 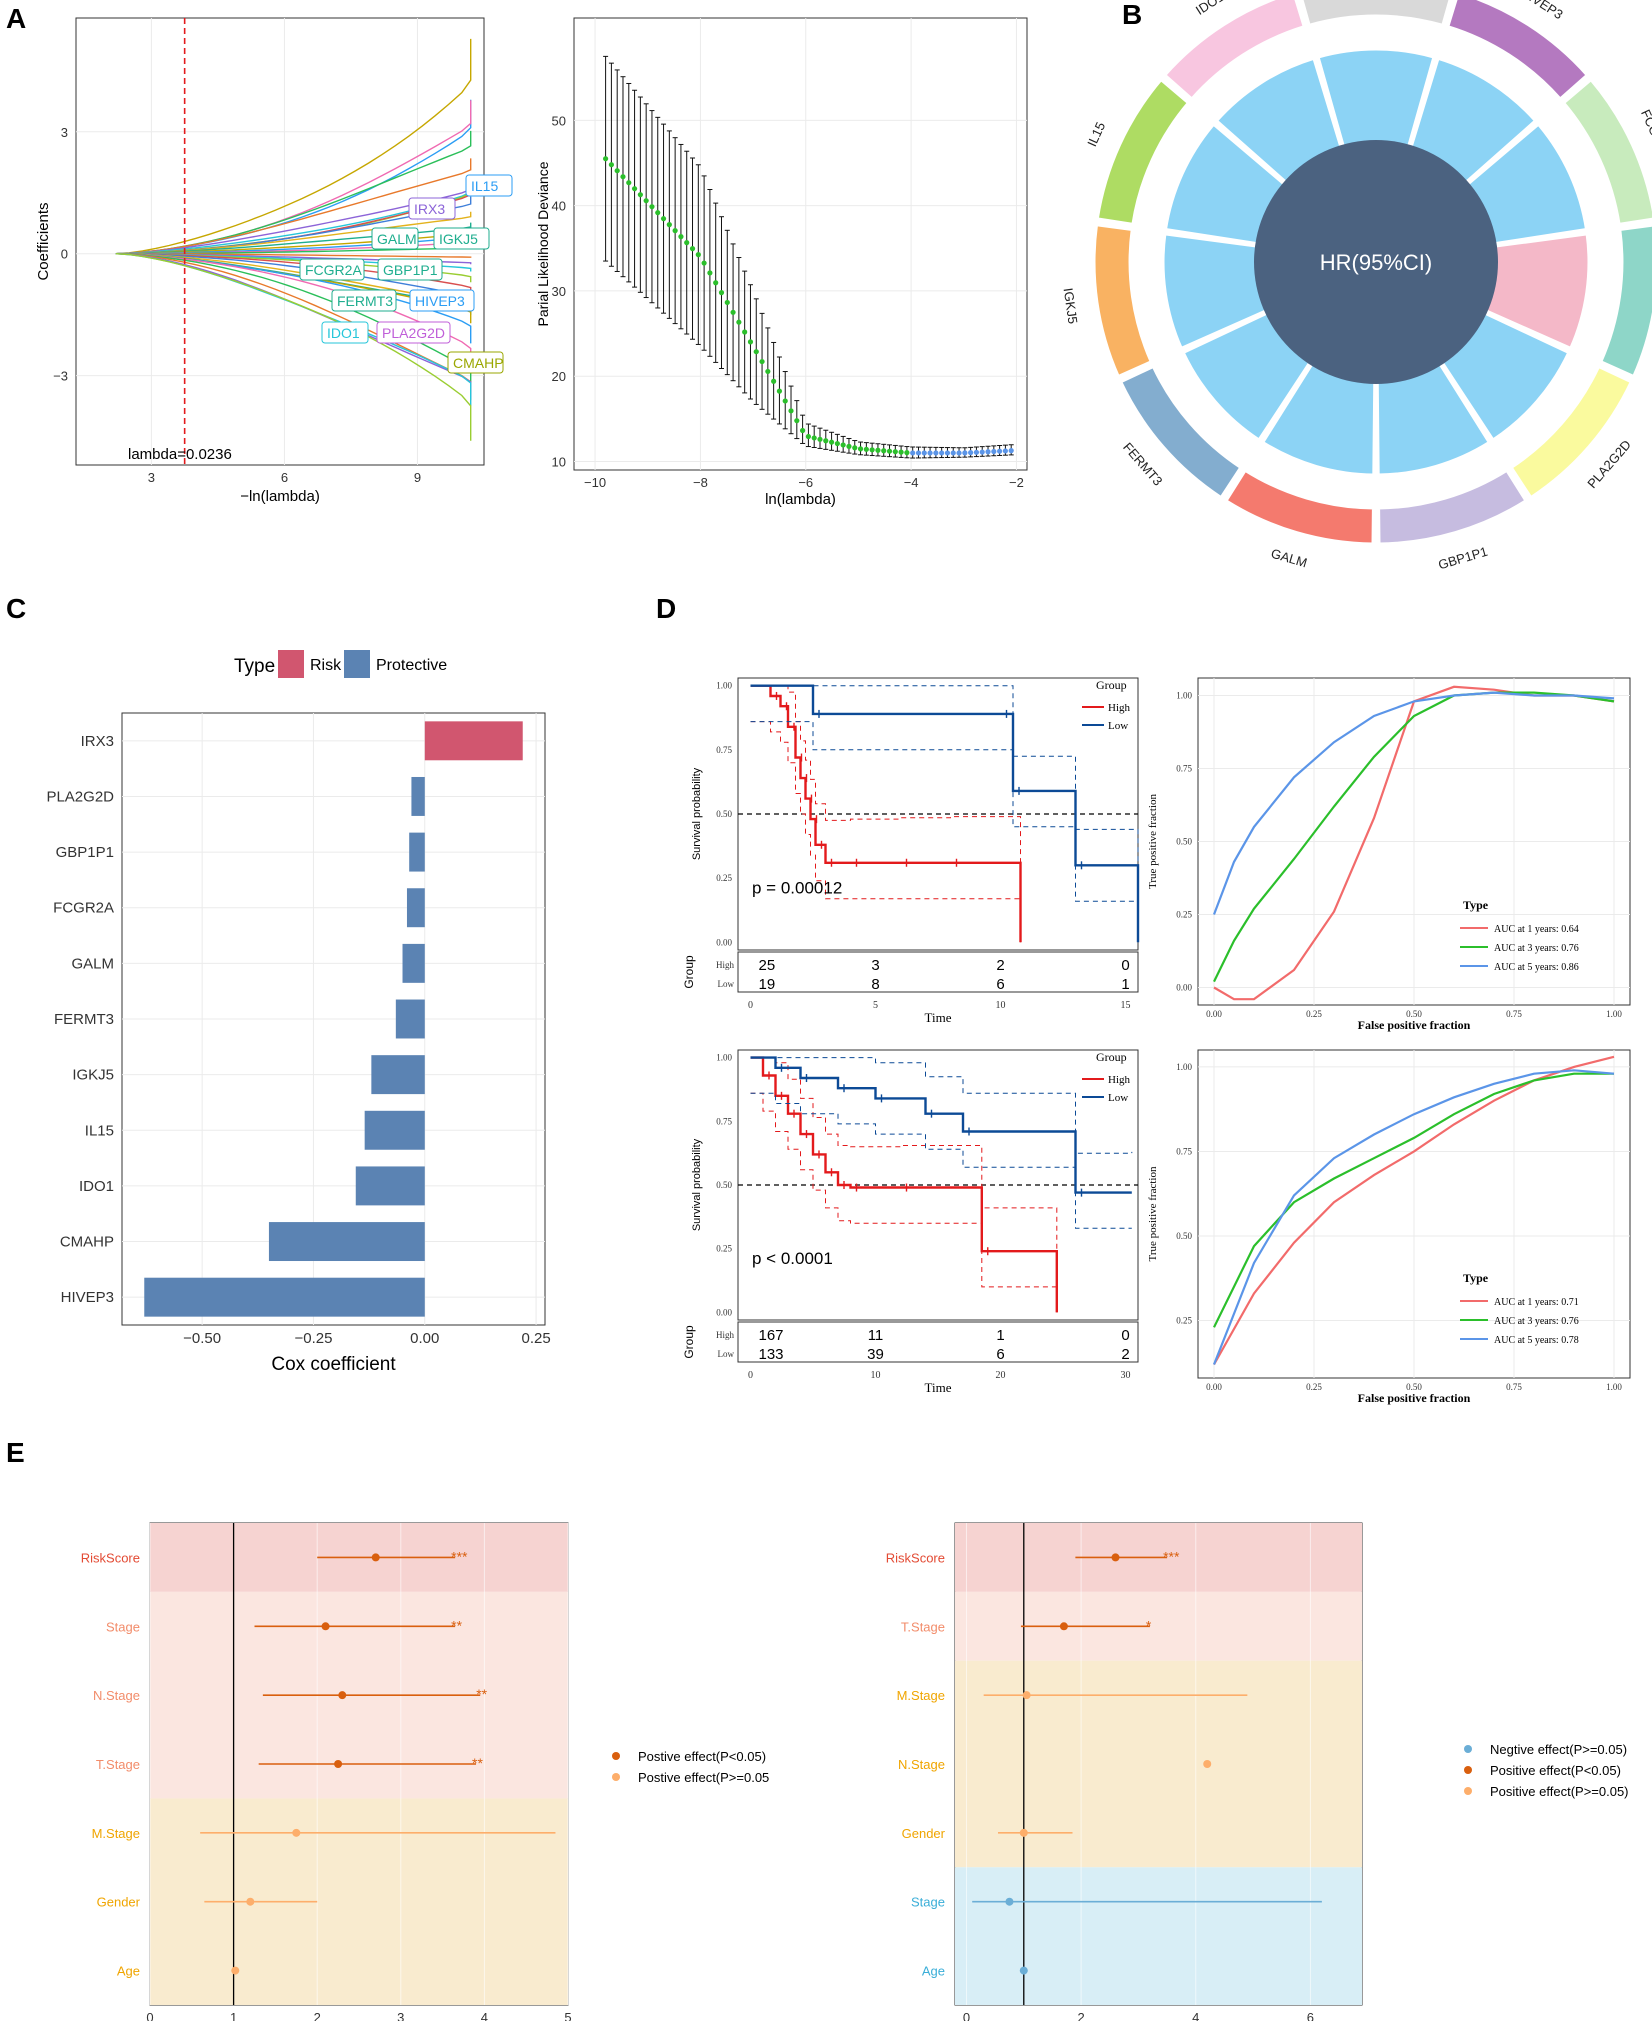 What do you see at coordinates (180, 454) in the screenshot?
I see `lambda-value-label: lambda=0.0236` at bounding box center [180, 454].